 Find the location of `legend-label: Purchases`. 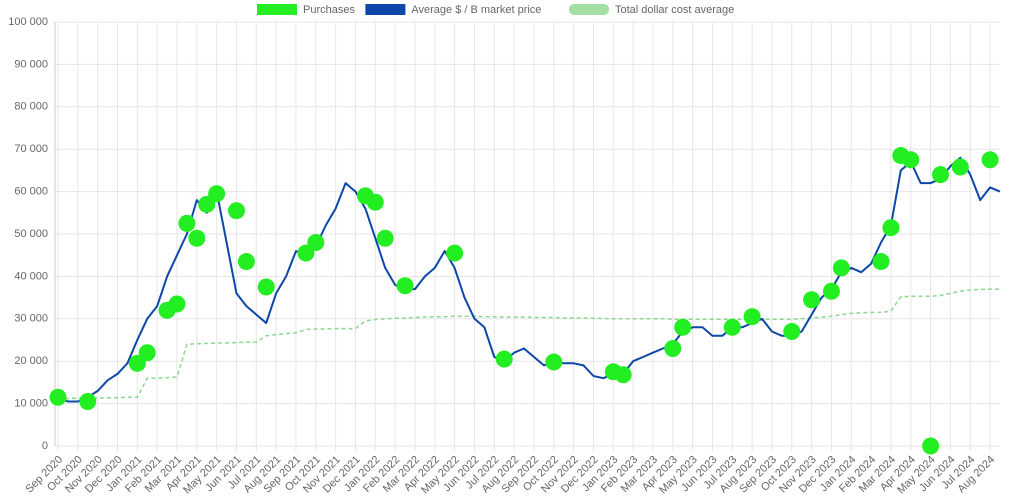

legend-label: Purchases is located at coordinates (329, 10).